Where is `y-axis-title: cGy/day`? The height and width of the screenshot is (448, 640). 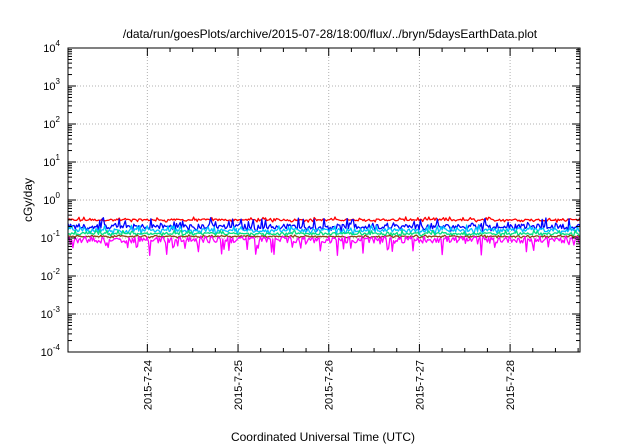 y-axis-title: cGy/day is located at coordinates (28, 200).